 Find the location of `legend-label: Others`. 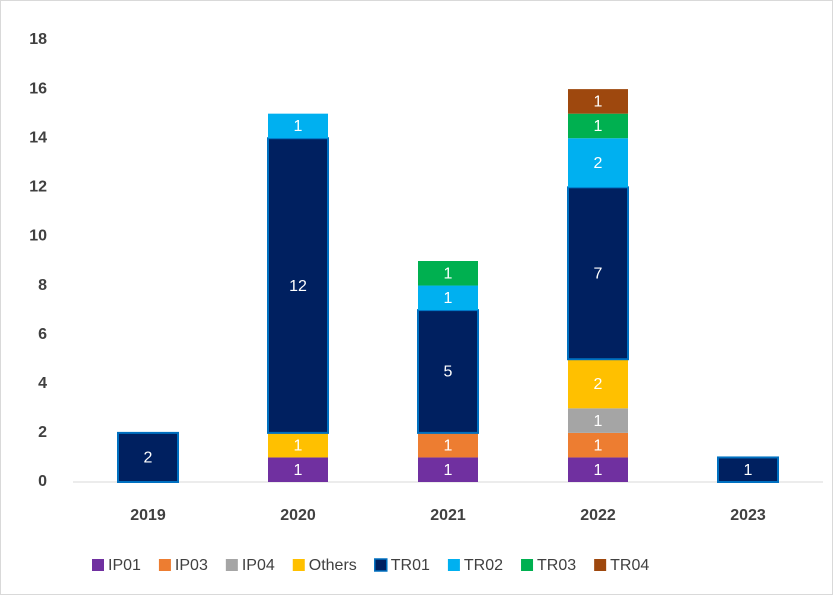

legend-label: Others is located at coordinates (333, 565).